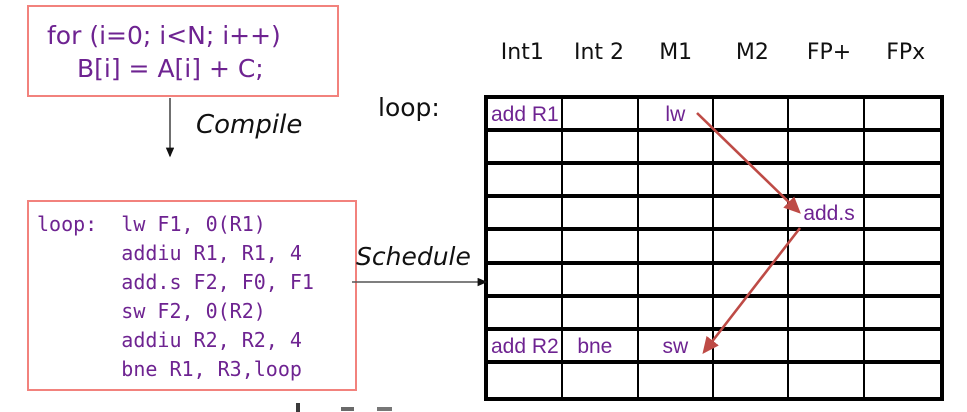 The width and height of the screenshot is (967, 412). Describe the element at coordinates (526, 248) in the screenshot. I see `schedule-cell-r5c1` at that location.